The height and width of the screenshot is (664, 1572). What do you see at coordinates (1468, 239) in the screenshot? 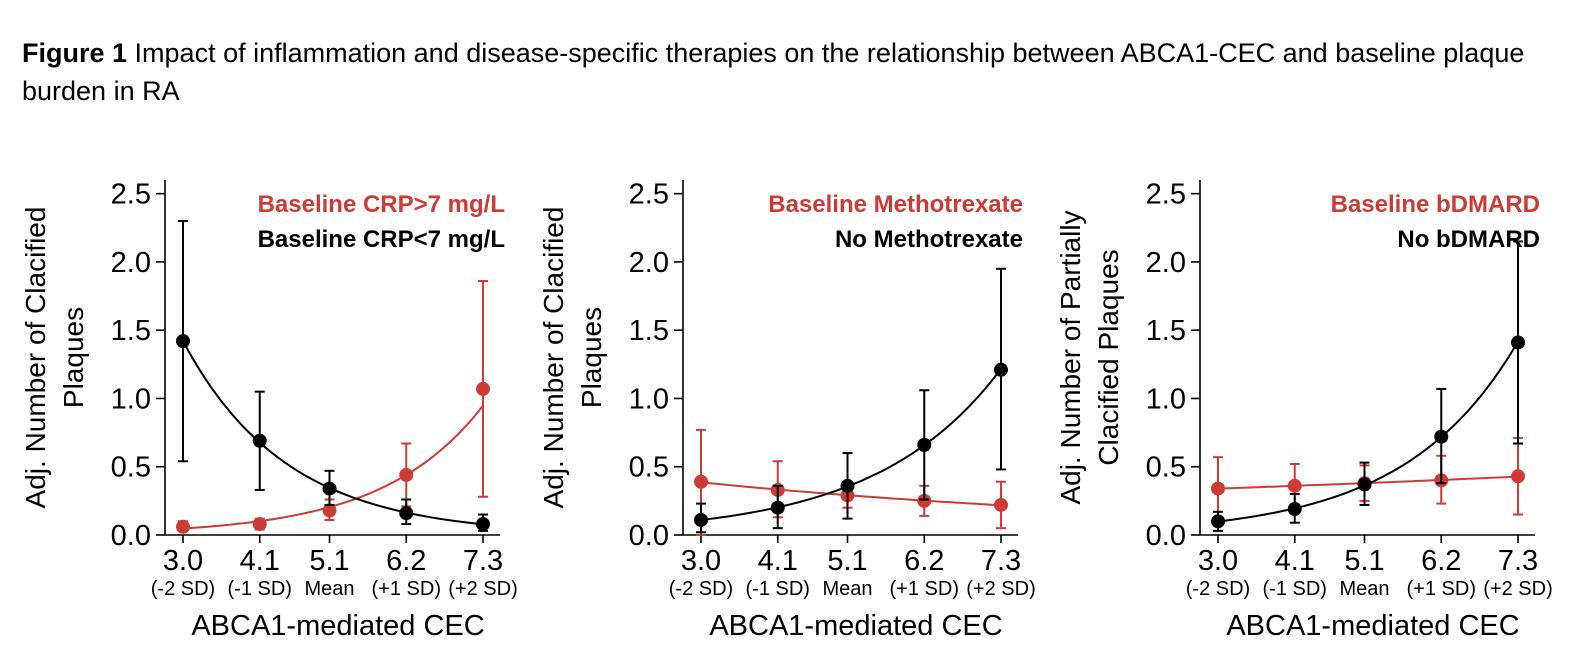
I see `legend-entry: No bDMARD` at bounding box center [1468, 239].